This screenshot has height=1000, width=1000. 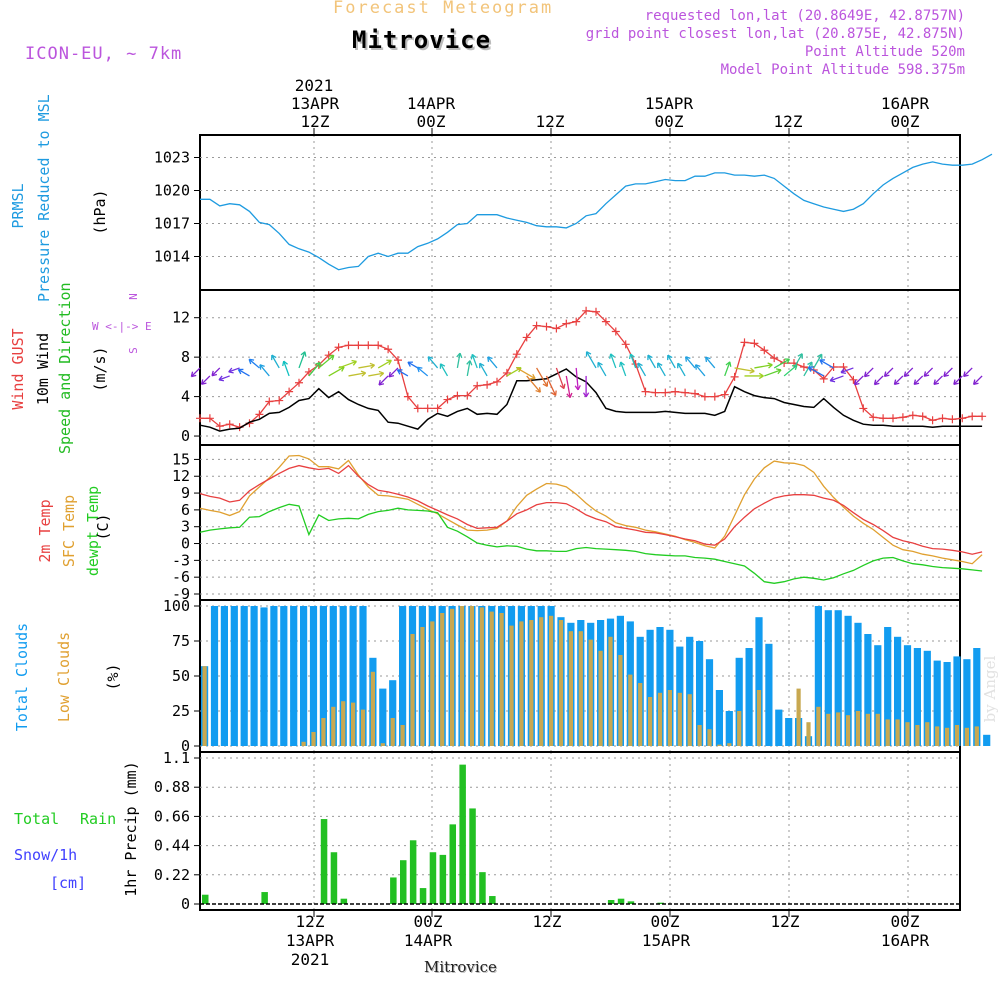 What do you see at coordinates (176, 606) in the screenshot?
I see `y-tick-label: 100` at bounding box center [176, 606].